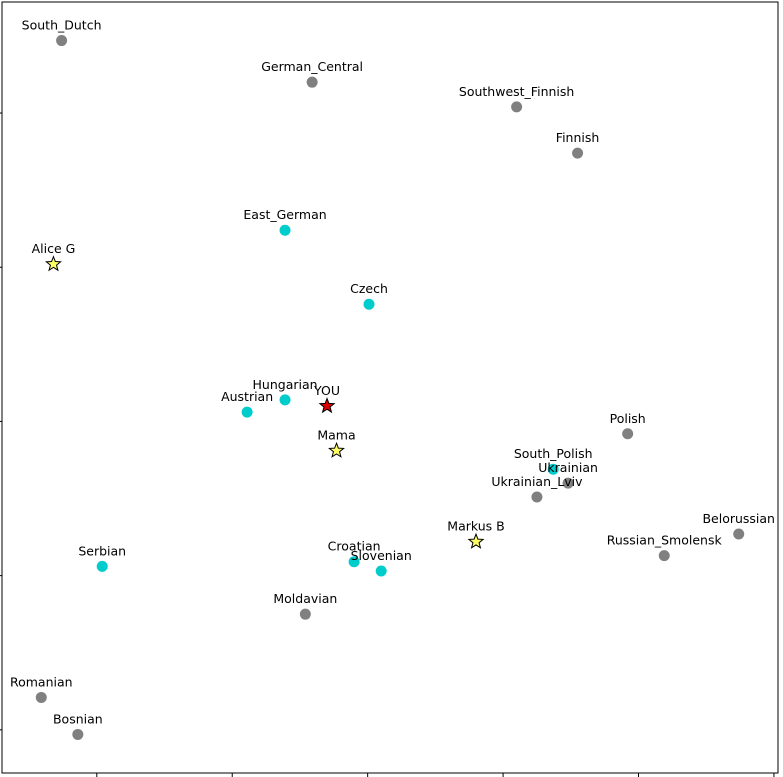 The width and height of the screenshot is (783, 777). What do you see at coordinates (305, 598) in the screenshot?
I see `point-label: Moldavian` at bounding box center [305, 598].